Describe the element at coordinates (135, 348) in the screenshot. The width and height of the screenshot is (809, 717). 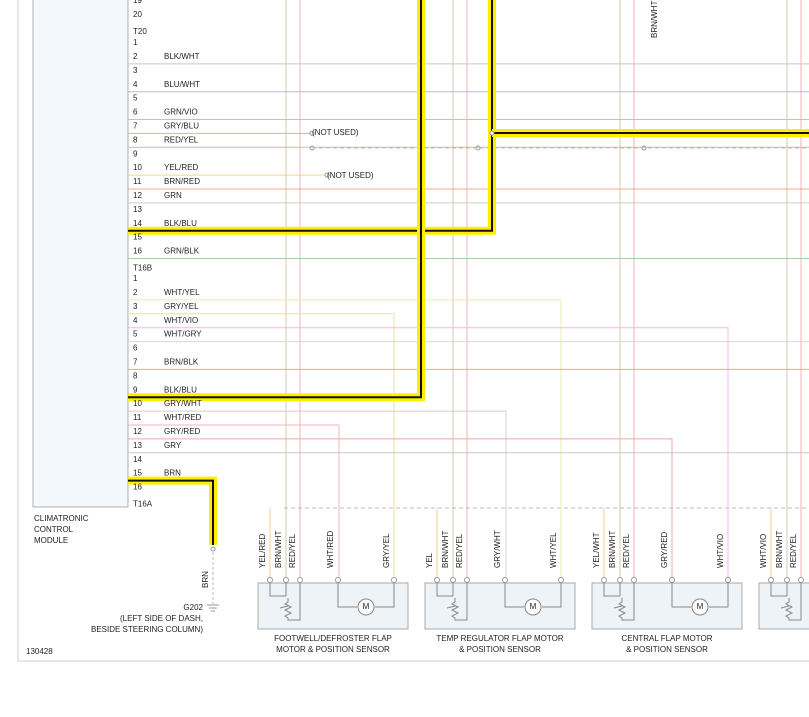
I see `pin-number: 6` at that location.